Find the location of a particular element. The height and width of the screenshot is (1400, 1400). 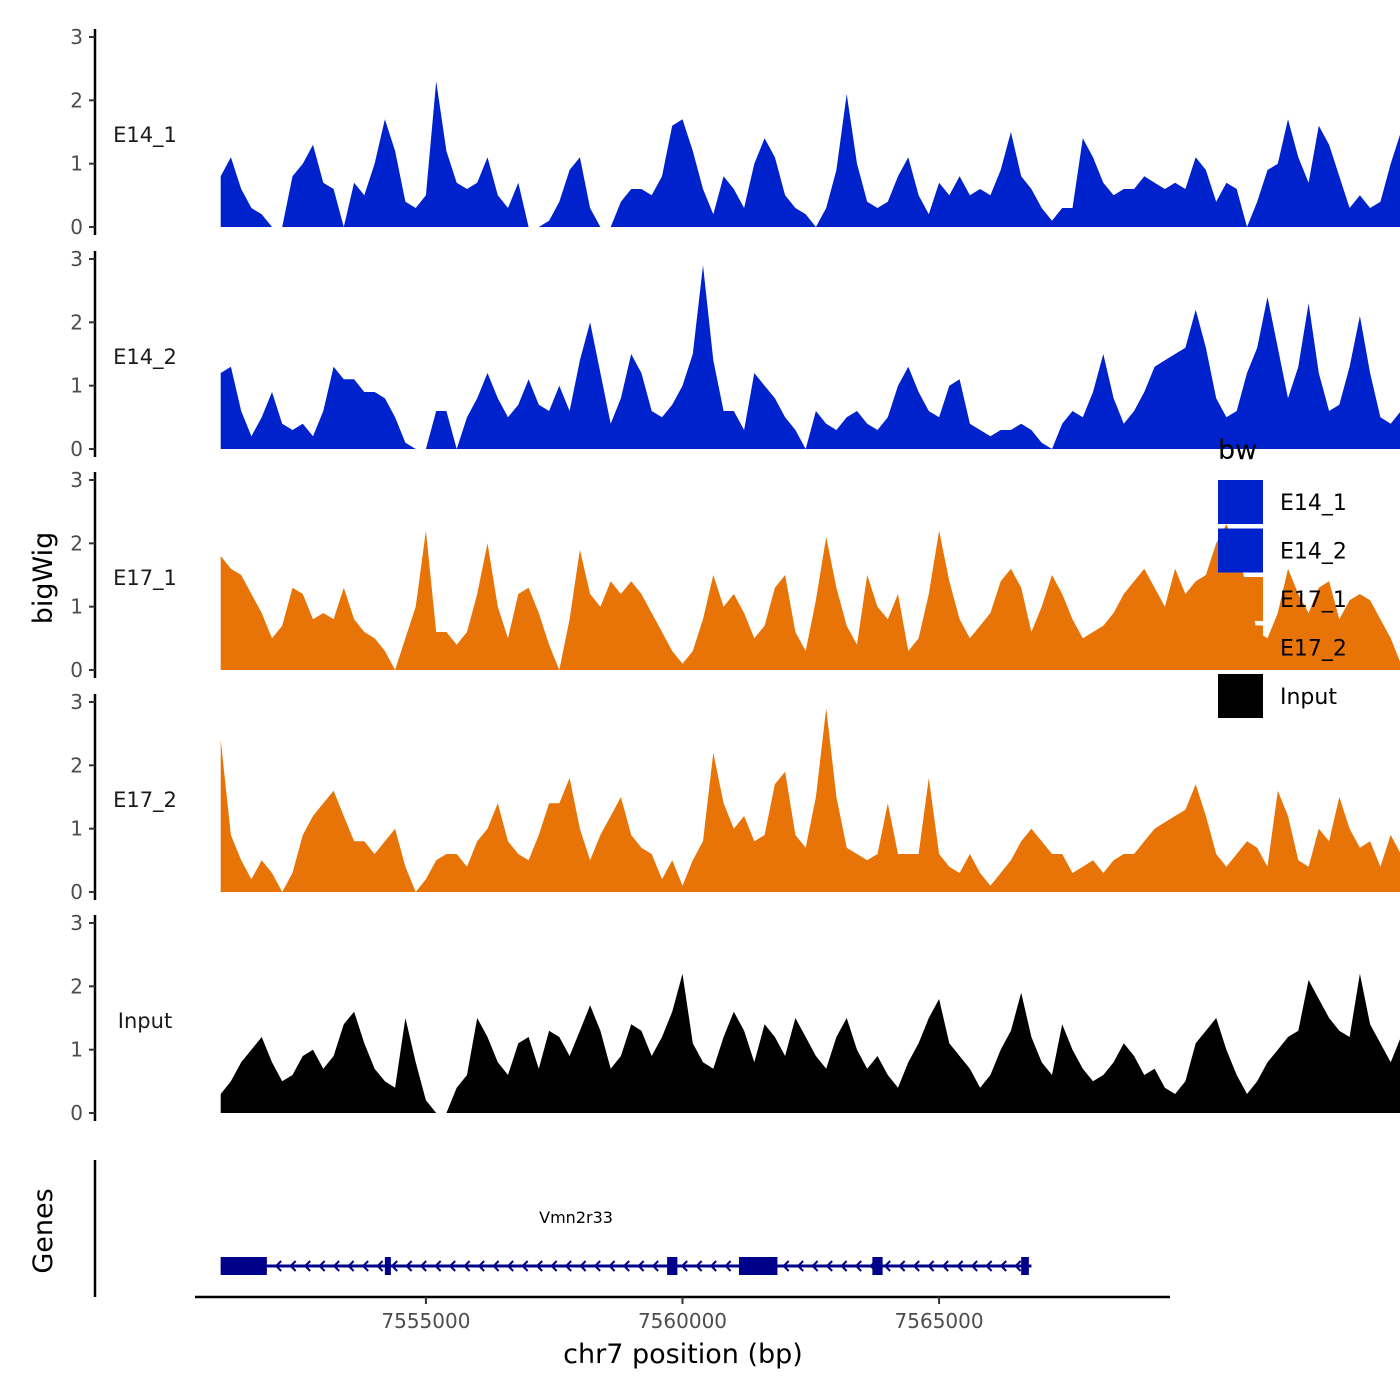

legend-label: E17_2 is located at coordinates (1313, 649).